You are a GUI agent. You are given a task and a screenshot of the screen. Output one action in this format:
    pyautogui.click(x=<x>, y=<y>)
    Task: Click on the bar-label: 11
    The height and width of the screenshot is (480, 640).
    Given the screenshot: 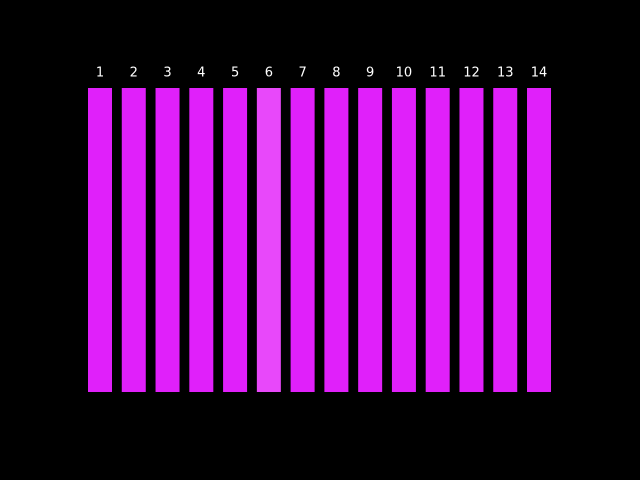 What is the action you would take?
    pyautogui.click(x=437, y=73)
    